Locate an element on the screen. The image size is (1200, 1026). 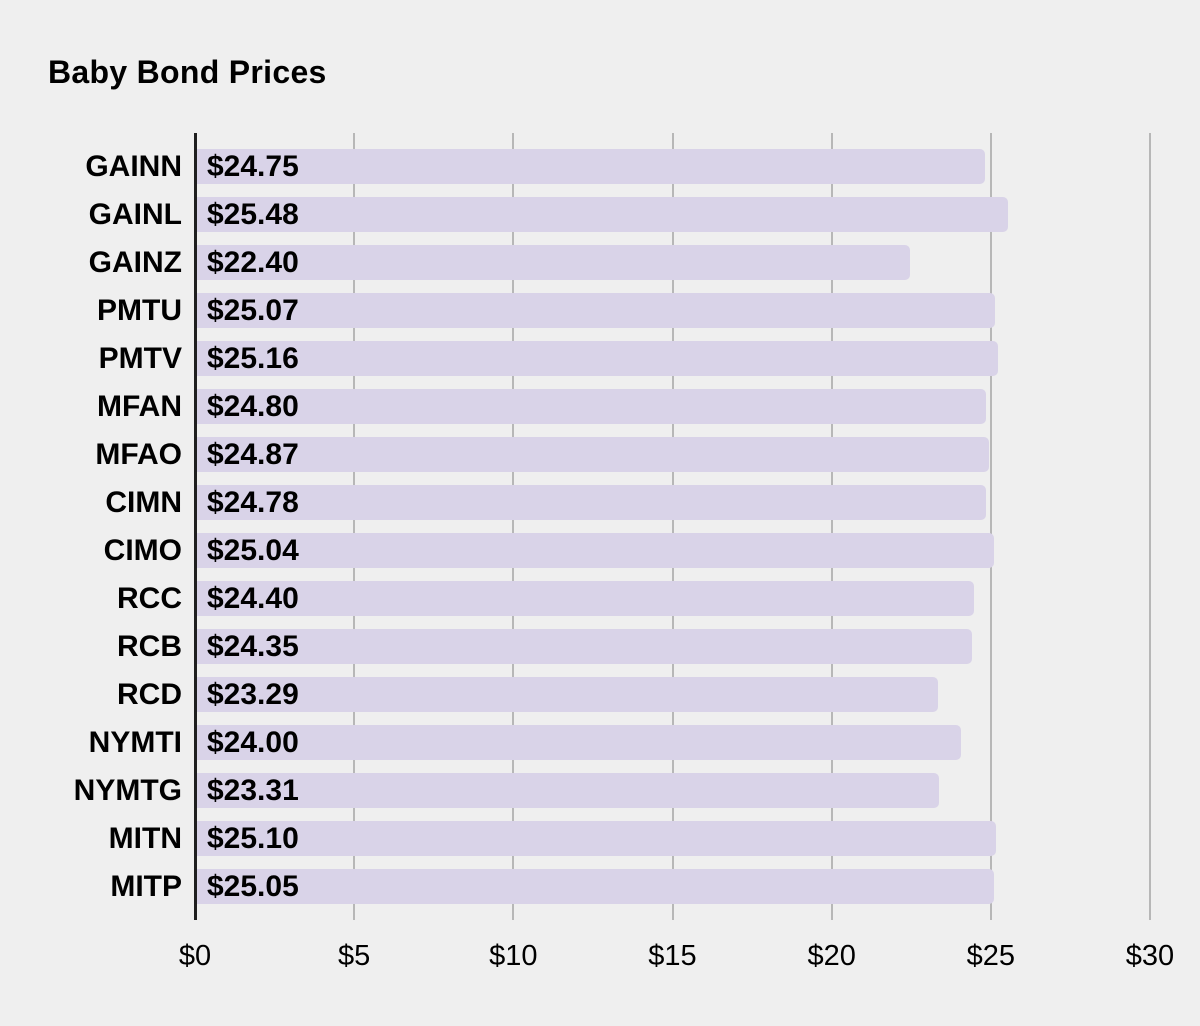
bar: $24.87 is located at coordinates (593, 454).